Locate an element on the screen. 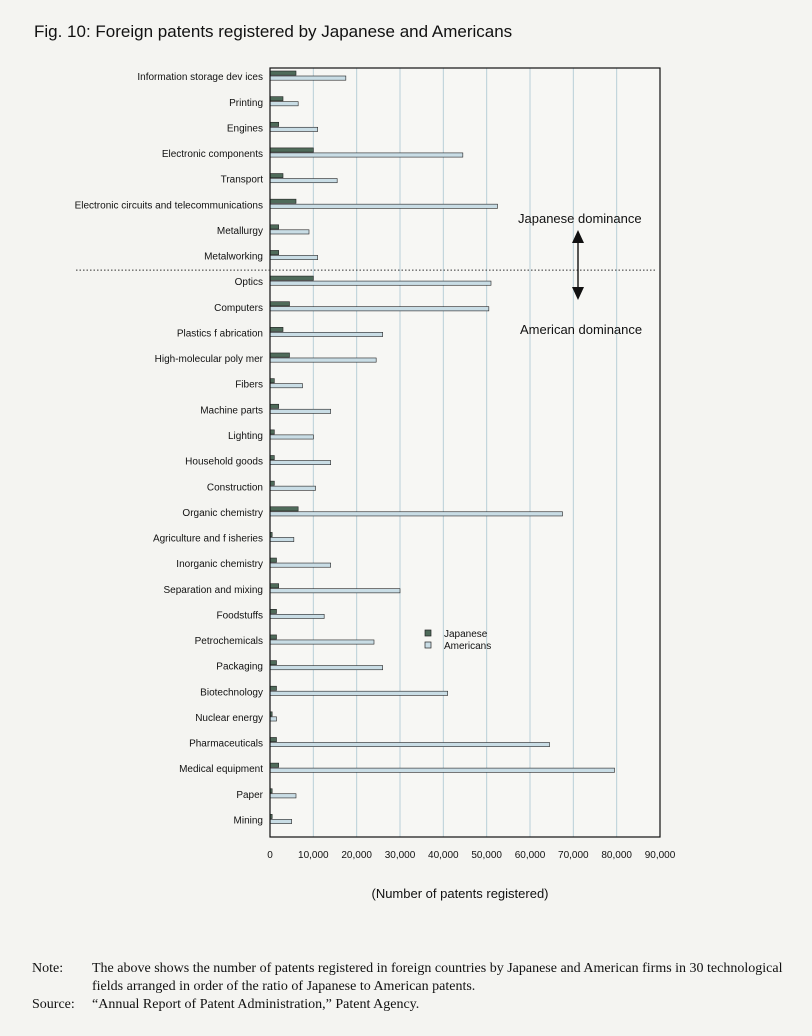  x-tick-label: 50,000 is located at coordinates (486, 855).